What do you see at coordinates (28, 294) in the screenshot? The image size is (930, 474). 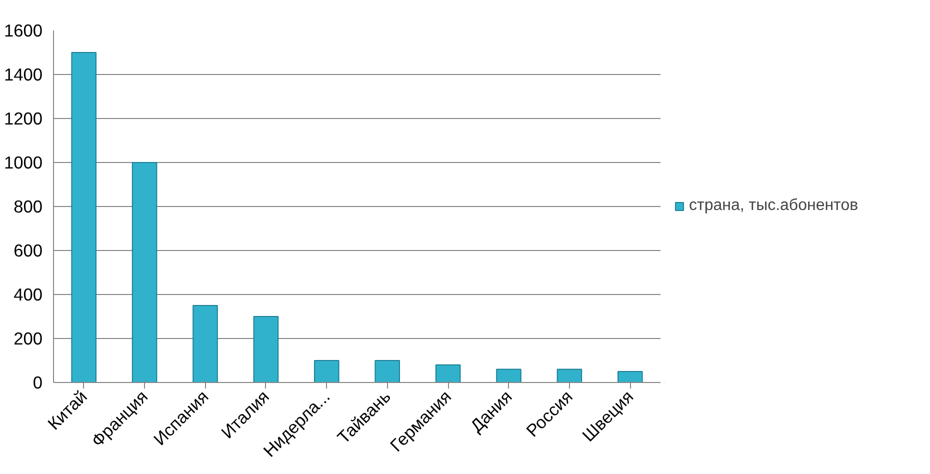 I see `y-tick-label: 400` at bounding box center [28, 294].